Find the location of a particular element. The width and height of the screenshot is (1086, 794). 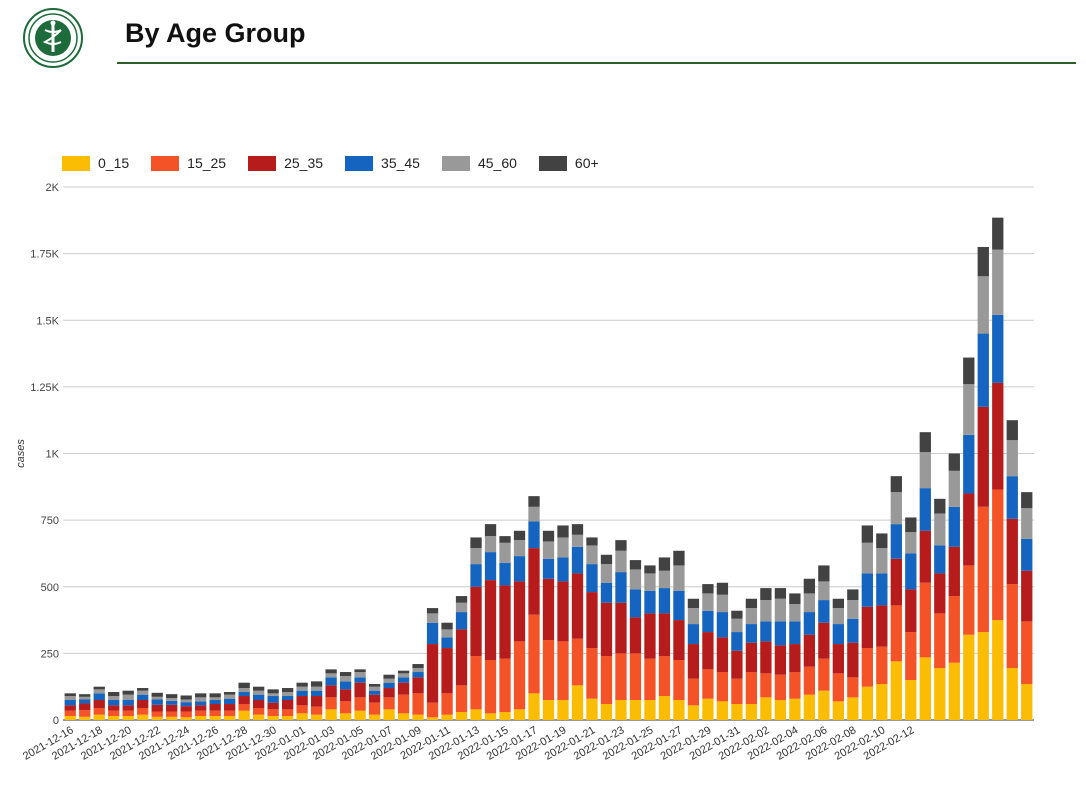

y-tick-label: 0 is located at coordinates (56, 721).